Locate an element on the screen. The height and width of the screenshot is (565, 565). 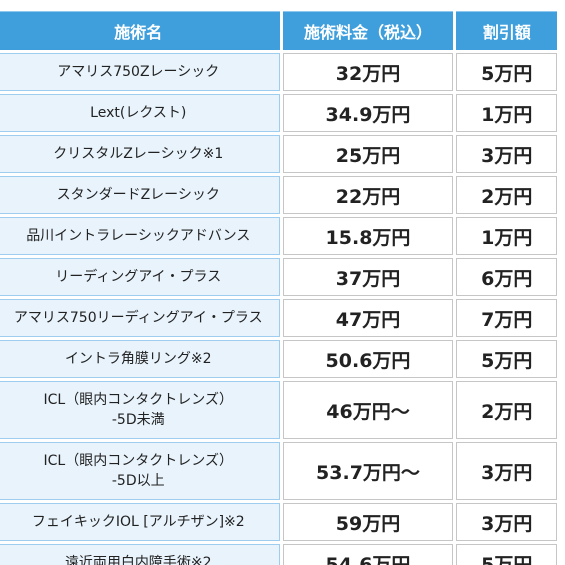
header-discount: 割引額 is located at coordinates (506, 30).